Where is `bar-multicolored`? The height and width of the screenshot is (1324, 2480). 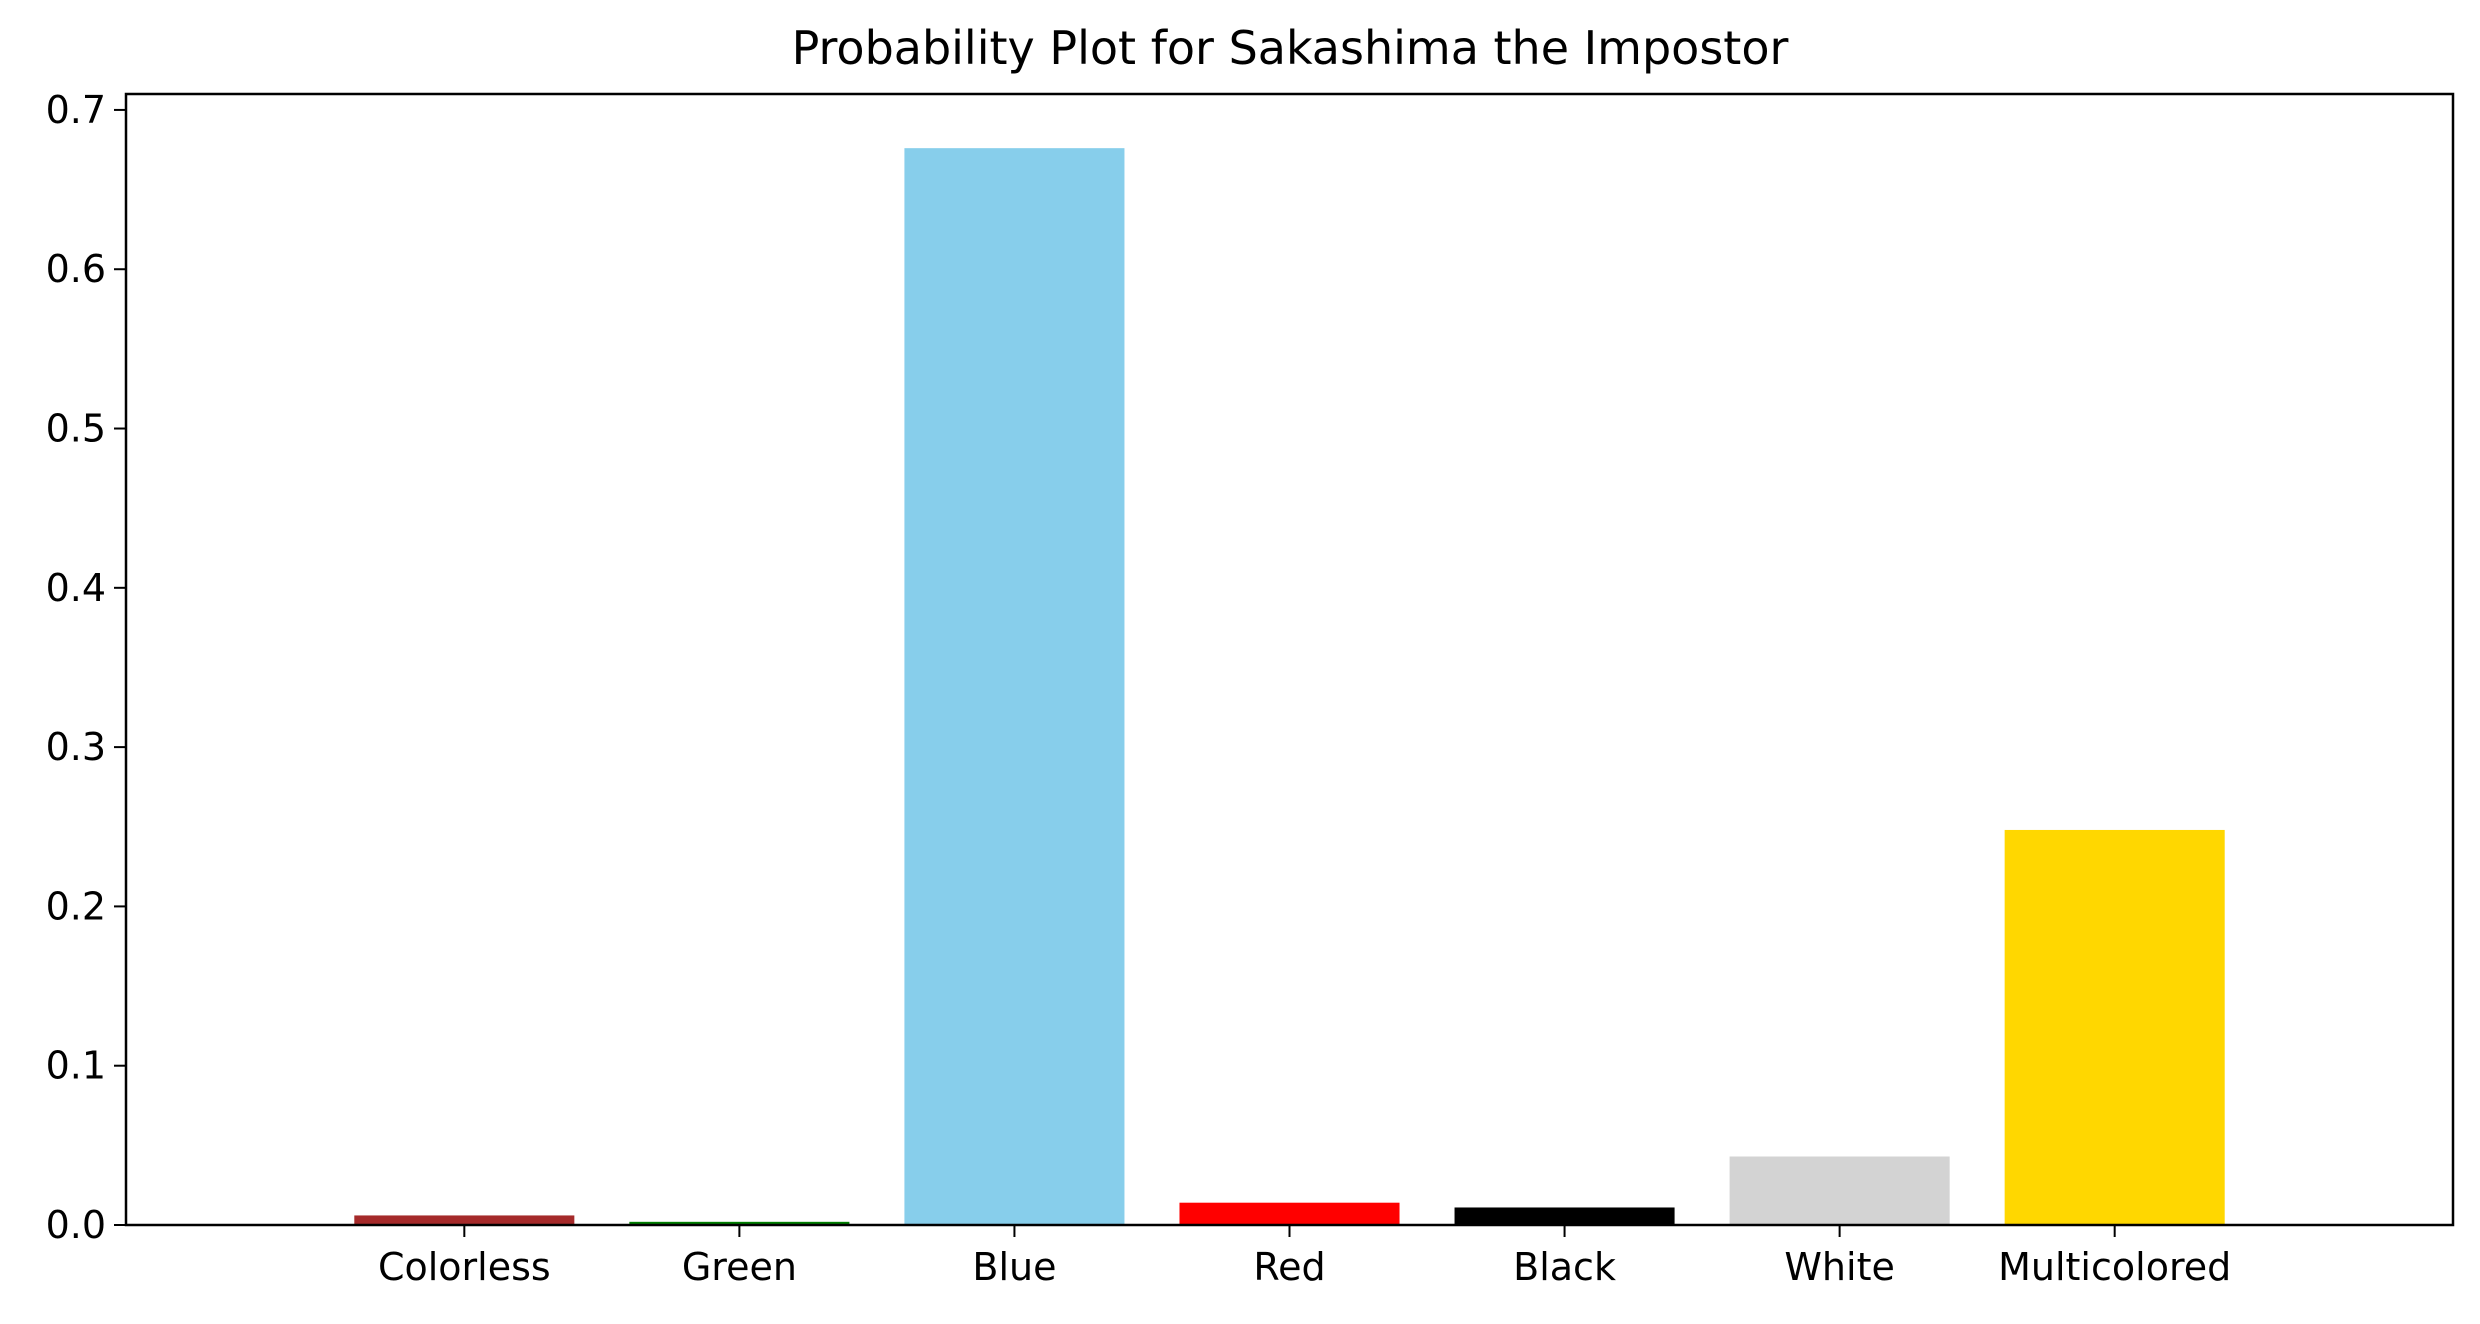 bar-multicolored is located at coordinates (2114, 1027).